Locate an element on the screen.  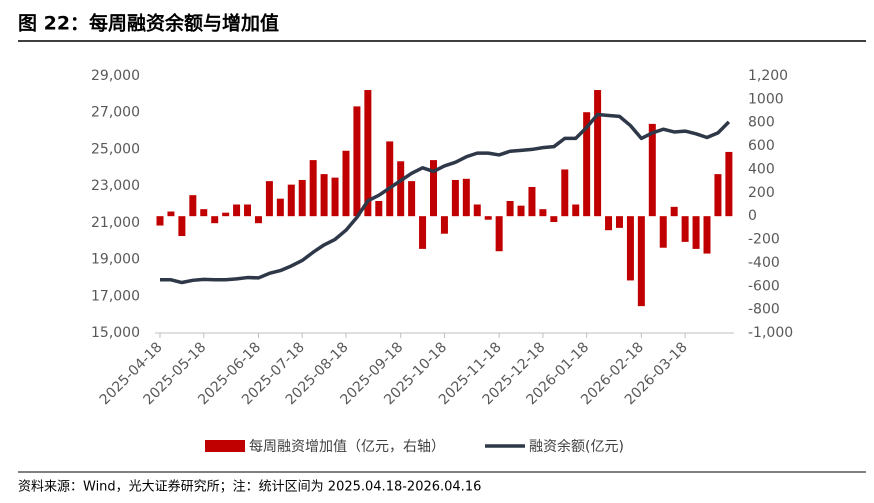
legend-label: 每周融资增加值（亿元，右轴） is located at coordinates (347, 447).